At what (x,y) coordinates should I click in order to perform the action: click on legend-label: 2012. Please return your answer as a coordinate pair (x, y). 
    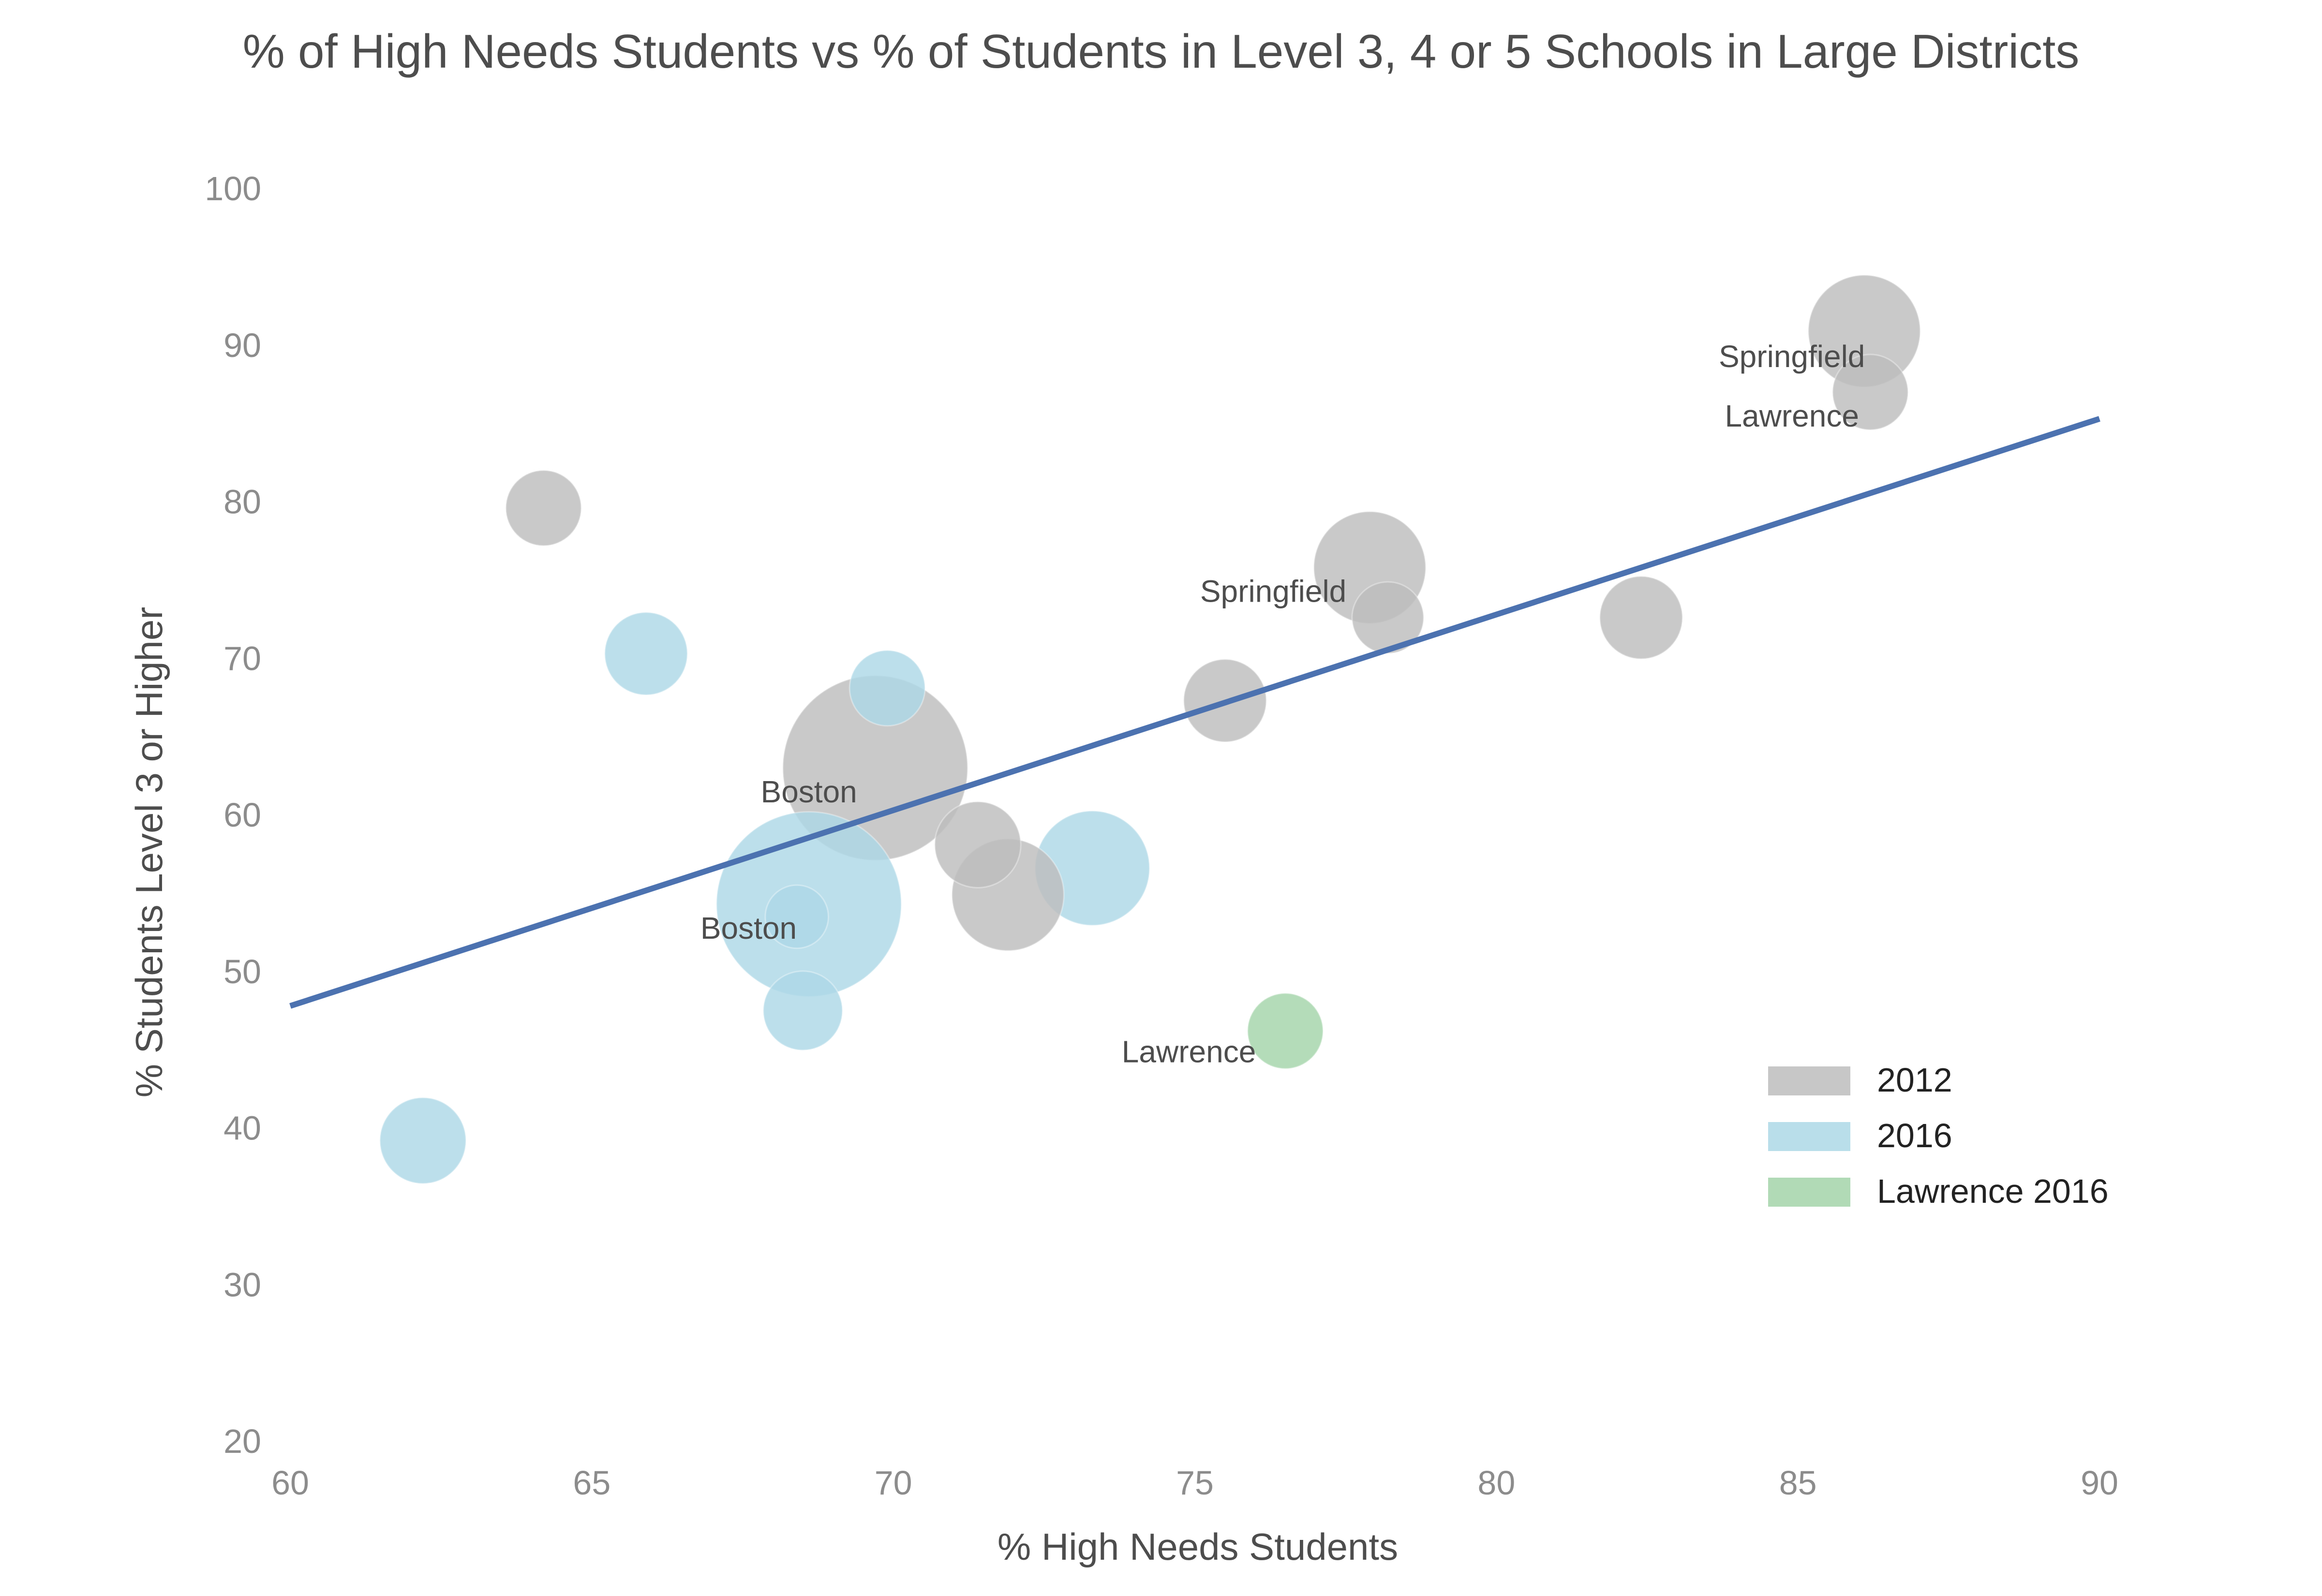
    Looking at the image, I should click on (1914, 1080).